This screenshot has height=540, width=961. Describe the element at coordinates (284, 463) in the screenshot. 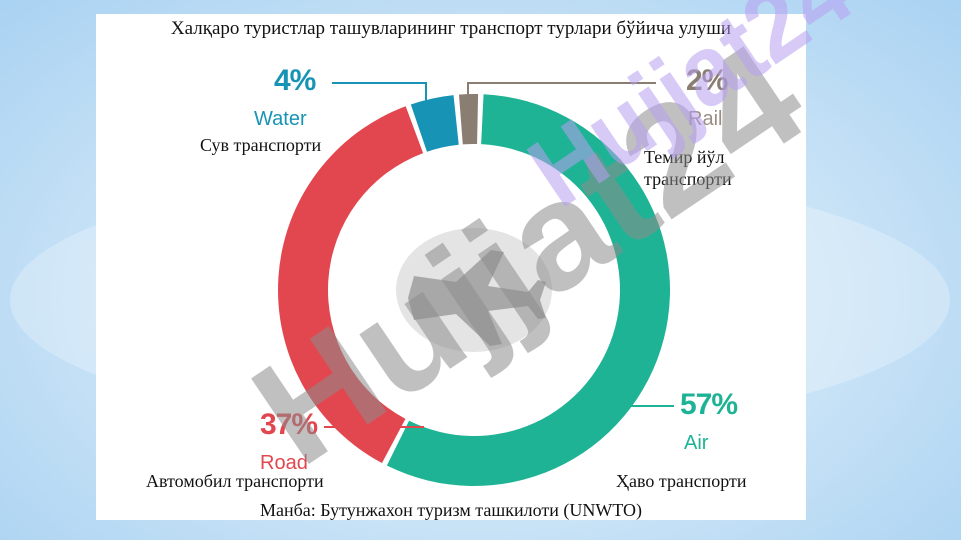

I see `en-label-road: Road` at that location.